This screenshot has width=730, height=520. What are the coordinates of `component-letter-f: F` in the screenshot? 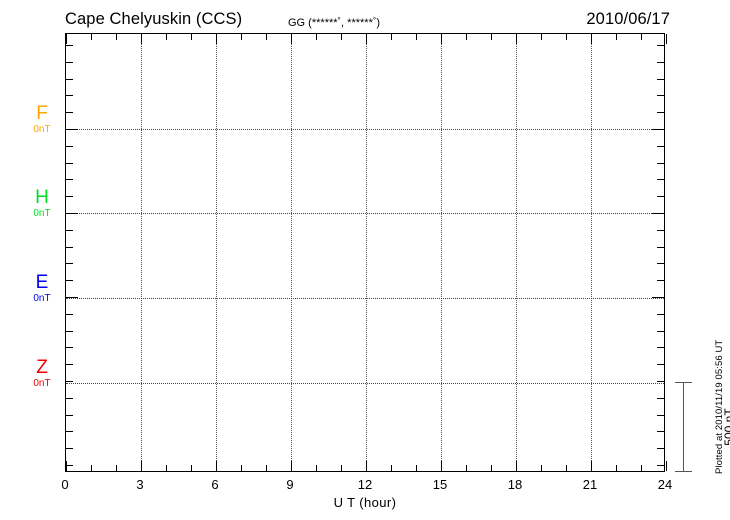 It's located at (42, 113).